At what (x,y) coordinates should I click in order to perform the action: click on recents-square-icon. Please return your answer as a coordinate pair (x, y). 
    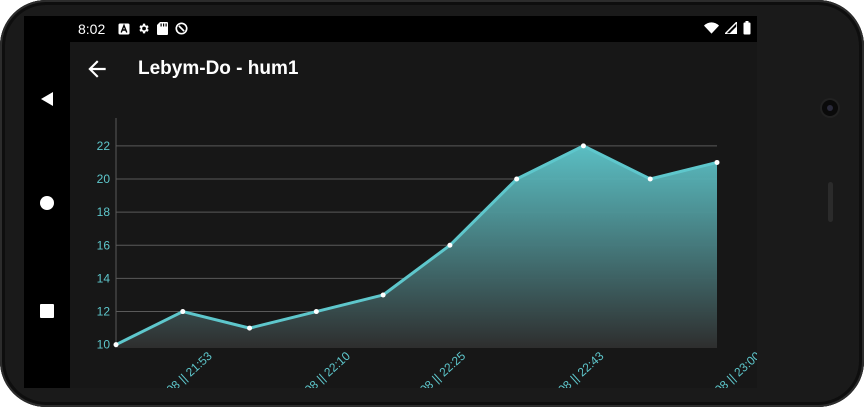
    Looking at the image, I should click on (47, 311).